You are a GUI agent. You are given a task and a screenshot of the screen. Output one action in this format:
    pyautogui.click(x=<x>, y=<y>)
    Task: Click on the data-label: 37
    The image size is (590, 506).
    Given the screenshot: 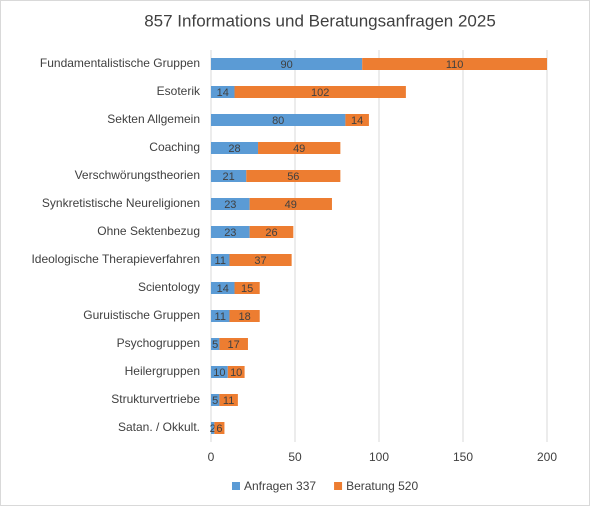 What is the action you would take?
    pyautogui.click(x=260, y=261)
    